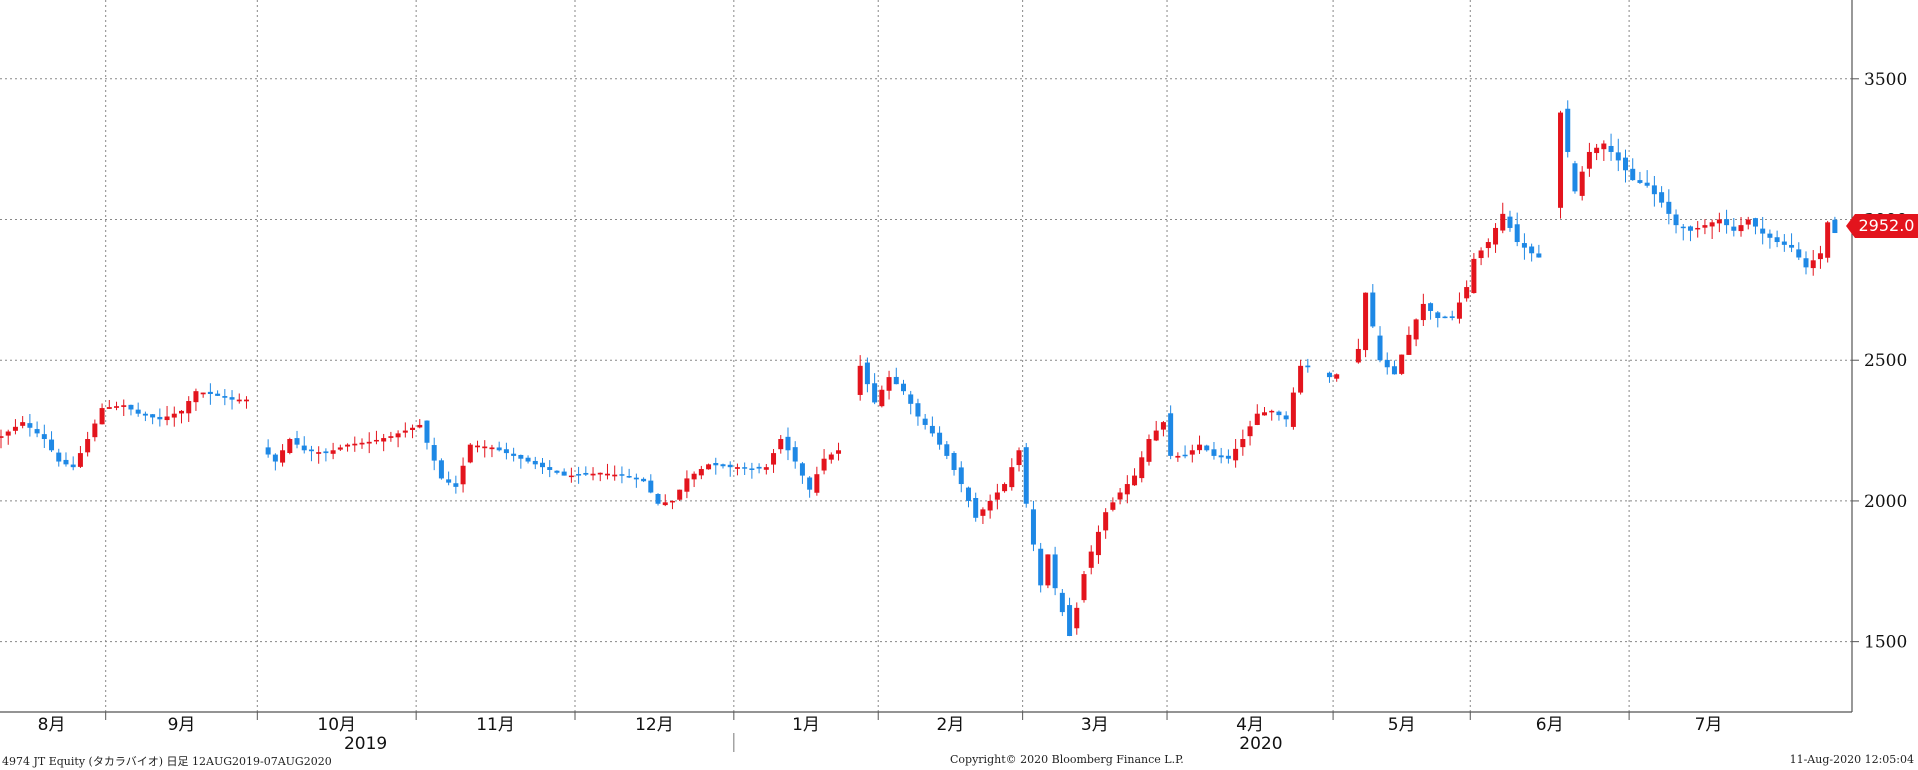 The width and height of the screenshot is (1918, 770). Describe the element at coordinates (1250, 725) in the screenshot. I see `x-month-label: 4月` at that location.